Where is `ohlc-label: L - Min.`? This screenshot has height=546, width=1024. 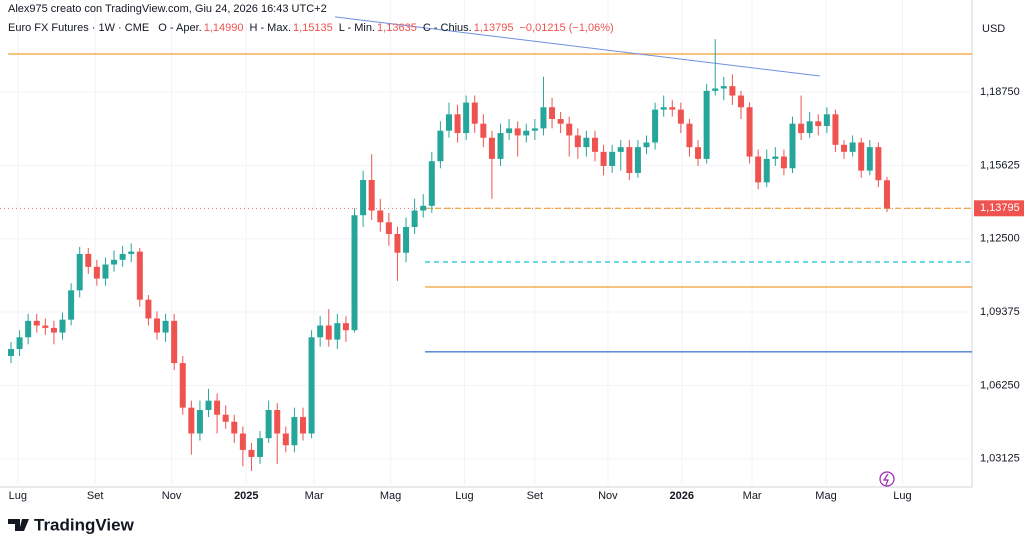
ohlc-label: L - Min. is located at coordinates (357, 28).